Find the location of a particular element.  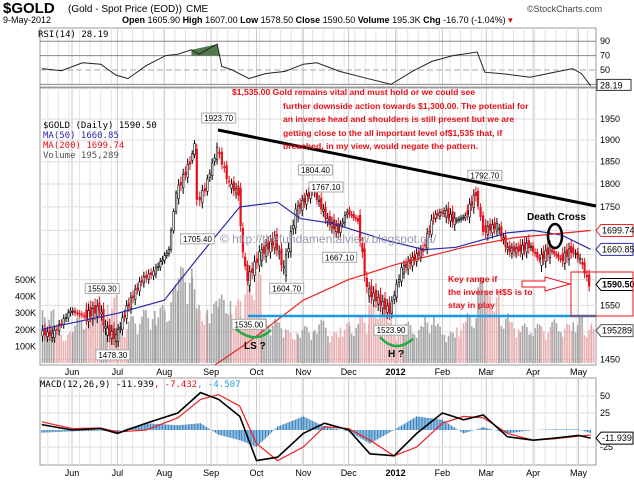

price-tick-label: 1750 is located at coordinates (610, 207).